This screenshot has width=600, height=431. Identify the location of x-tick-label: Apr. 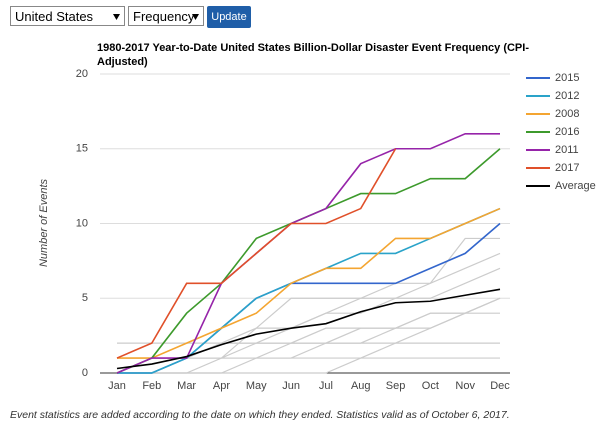
(221, 386).